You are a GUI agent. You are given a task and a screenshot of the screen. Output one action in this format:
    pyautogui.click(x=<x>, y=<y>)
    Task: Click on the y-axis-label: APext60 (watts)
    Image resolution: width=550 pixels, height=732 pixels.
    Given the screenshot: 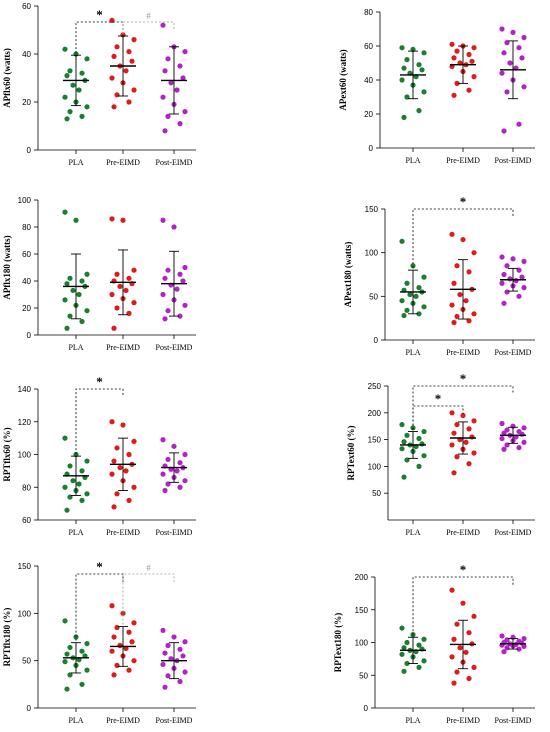 What is the action you would take?
    pyautogui.click(x=343, y=79)
    